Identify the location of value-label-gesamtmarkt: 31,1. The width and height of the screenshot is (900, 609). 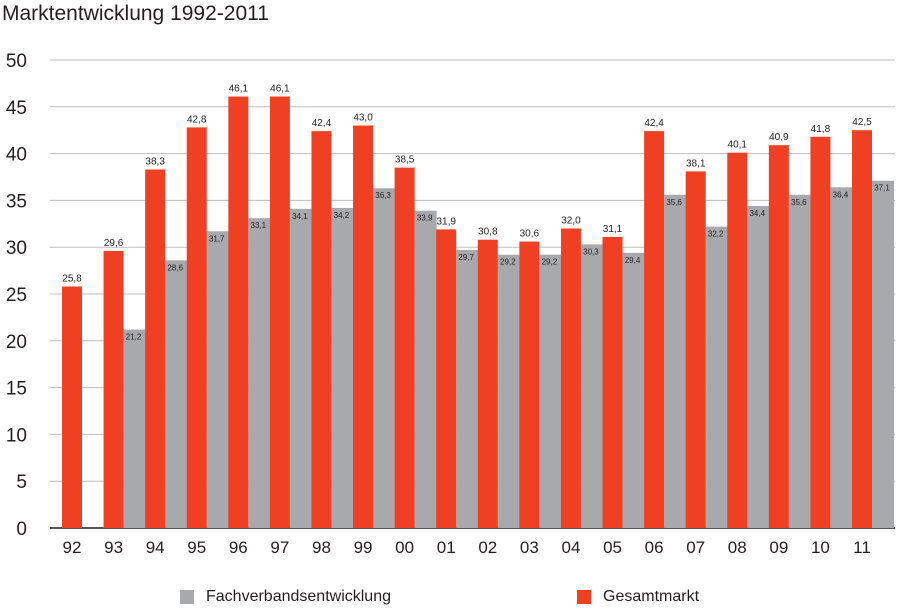
(613, 229).